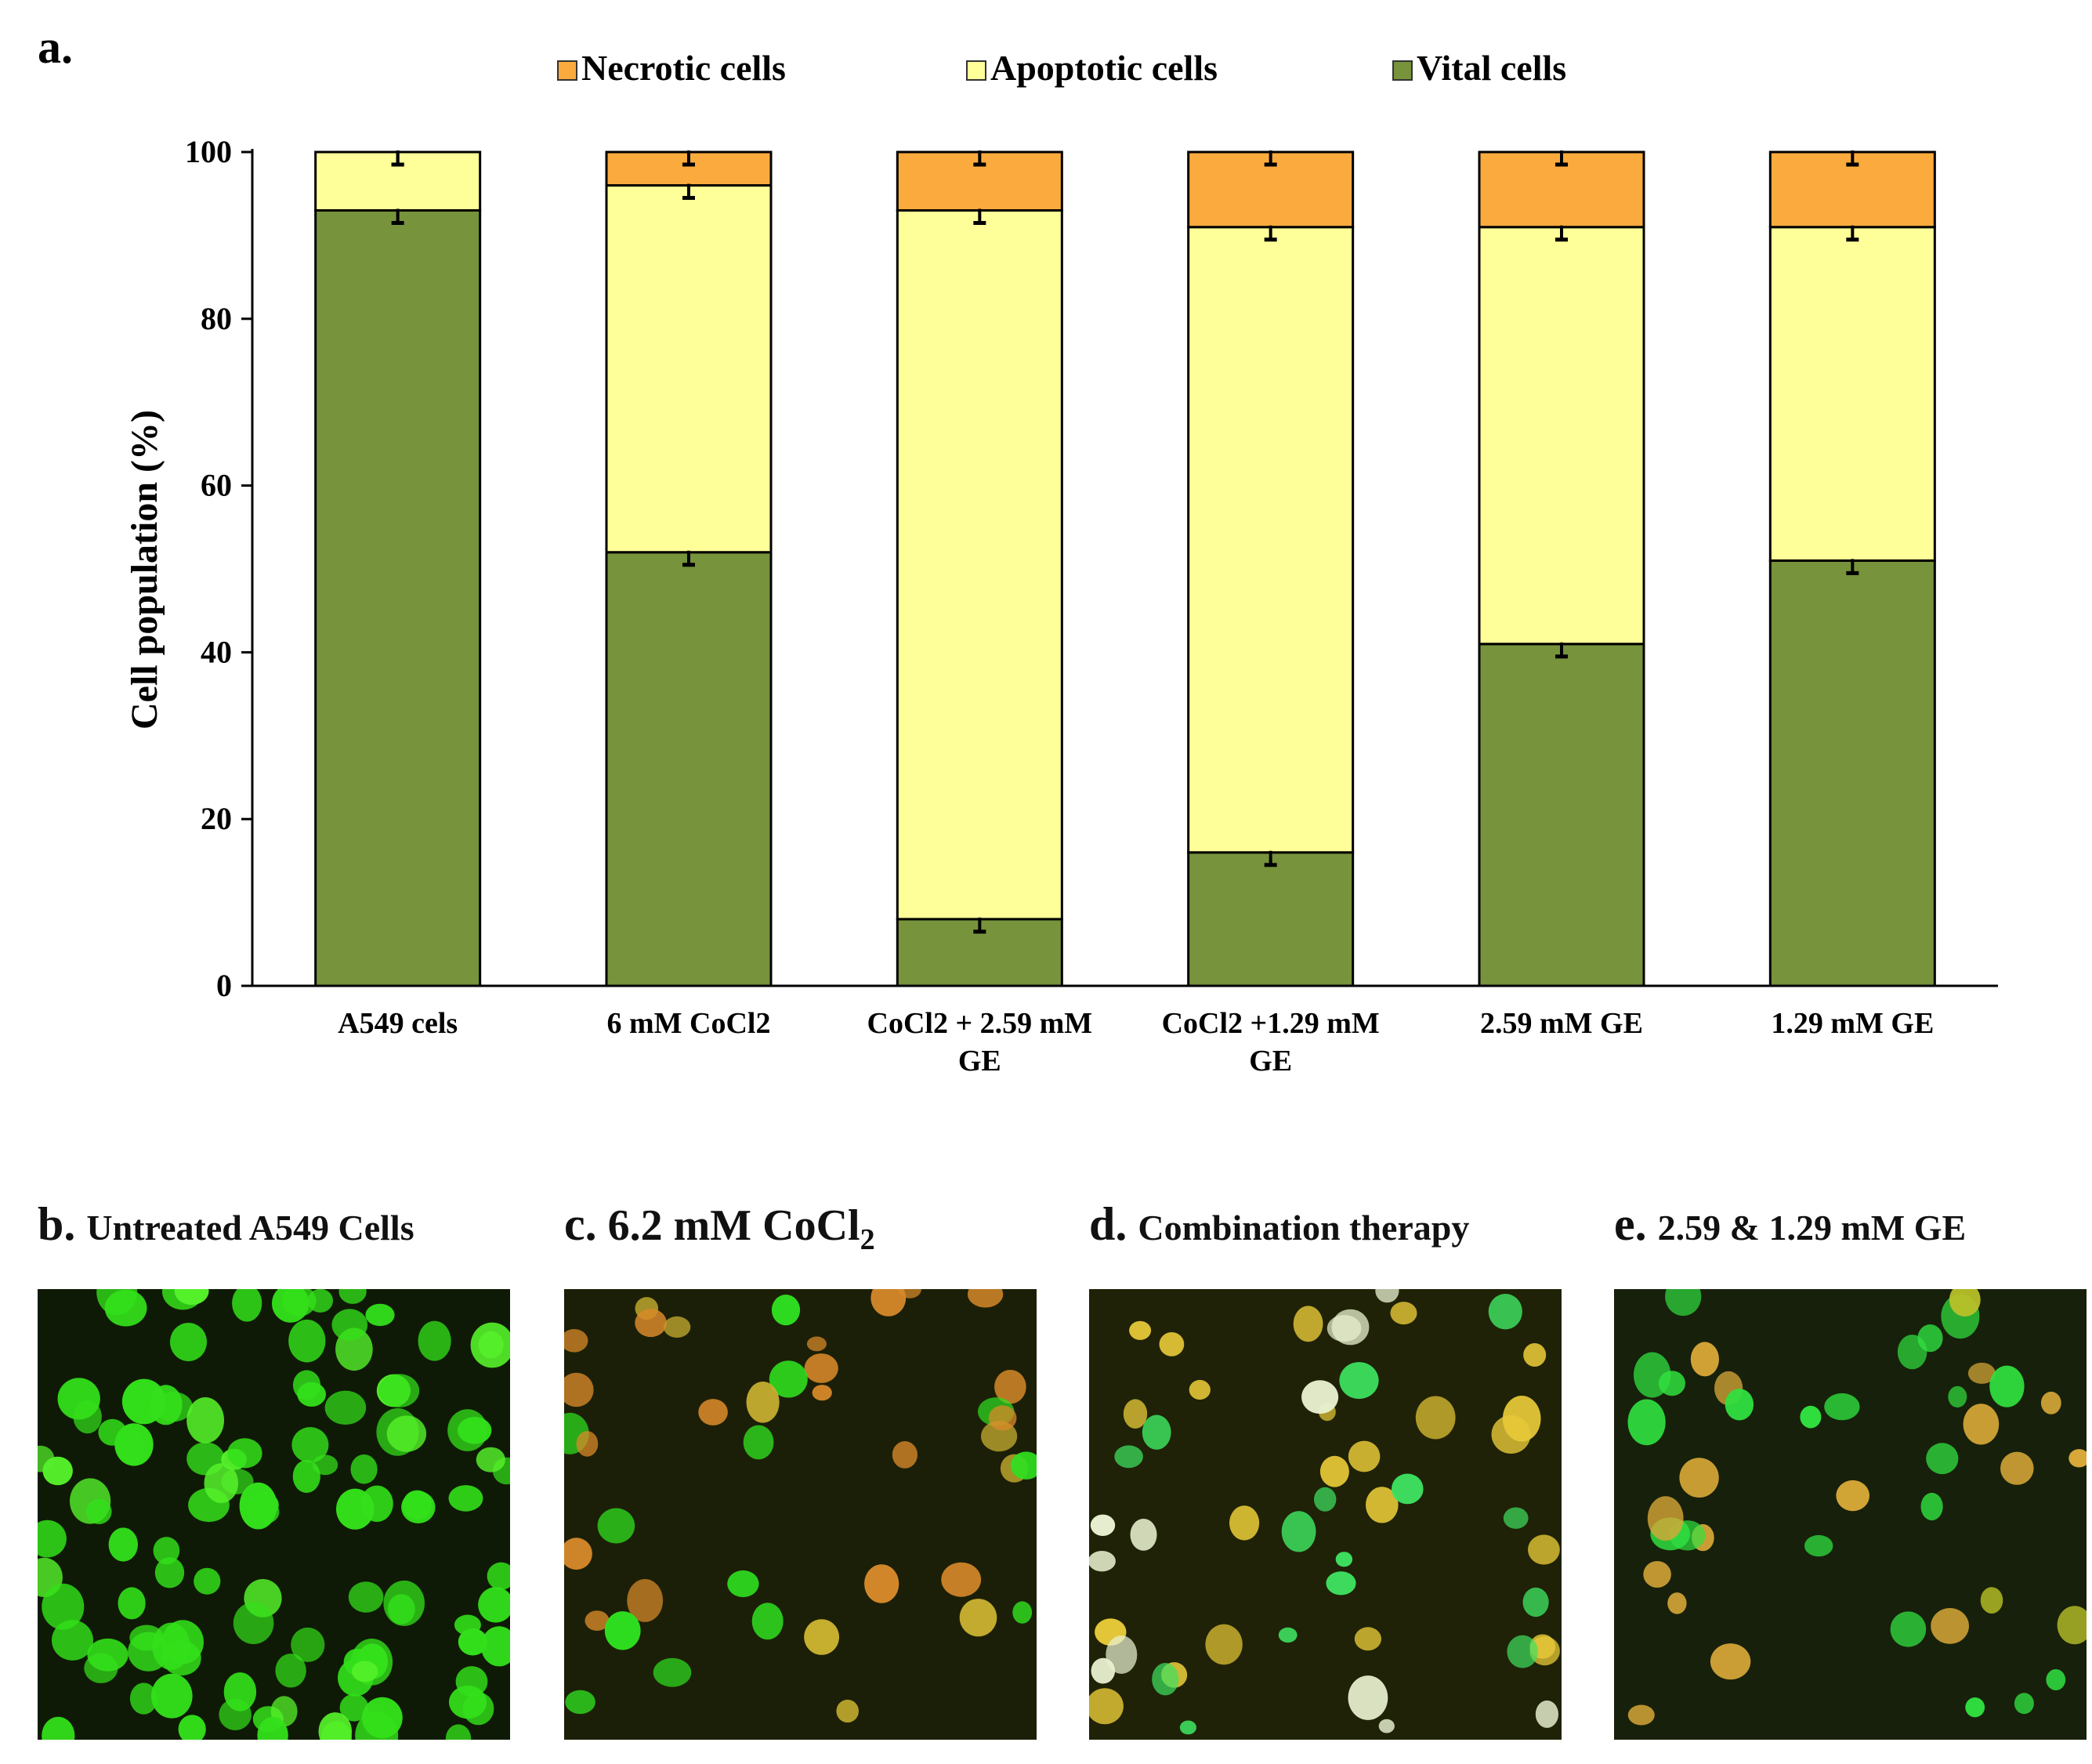 The width and height of the screenshot is (2092, 1764). I want to click on micrograph-e-letter: e., so click(1630, 1224).